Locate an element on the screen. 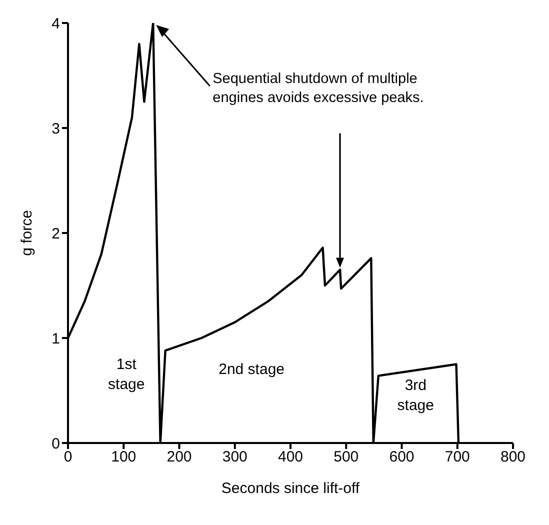 This screenshot has width=549, height=525. x-tick-label: 0 is located at coordinates (68, 457).